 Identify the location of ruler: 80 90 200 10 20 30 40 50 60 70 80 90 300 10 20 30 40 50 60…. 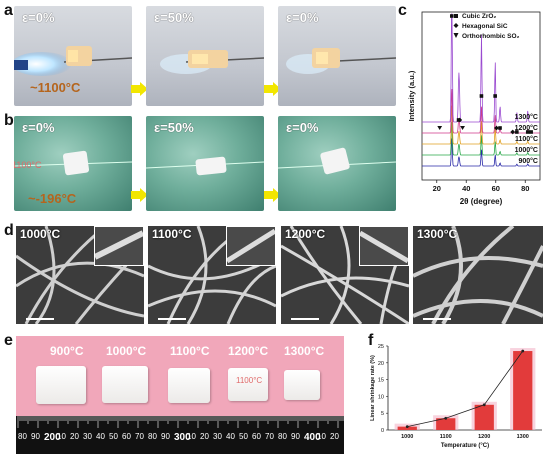
(180, 435).